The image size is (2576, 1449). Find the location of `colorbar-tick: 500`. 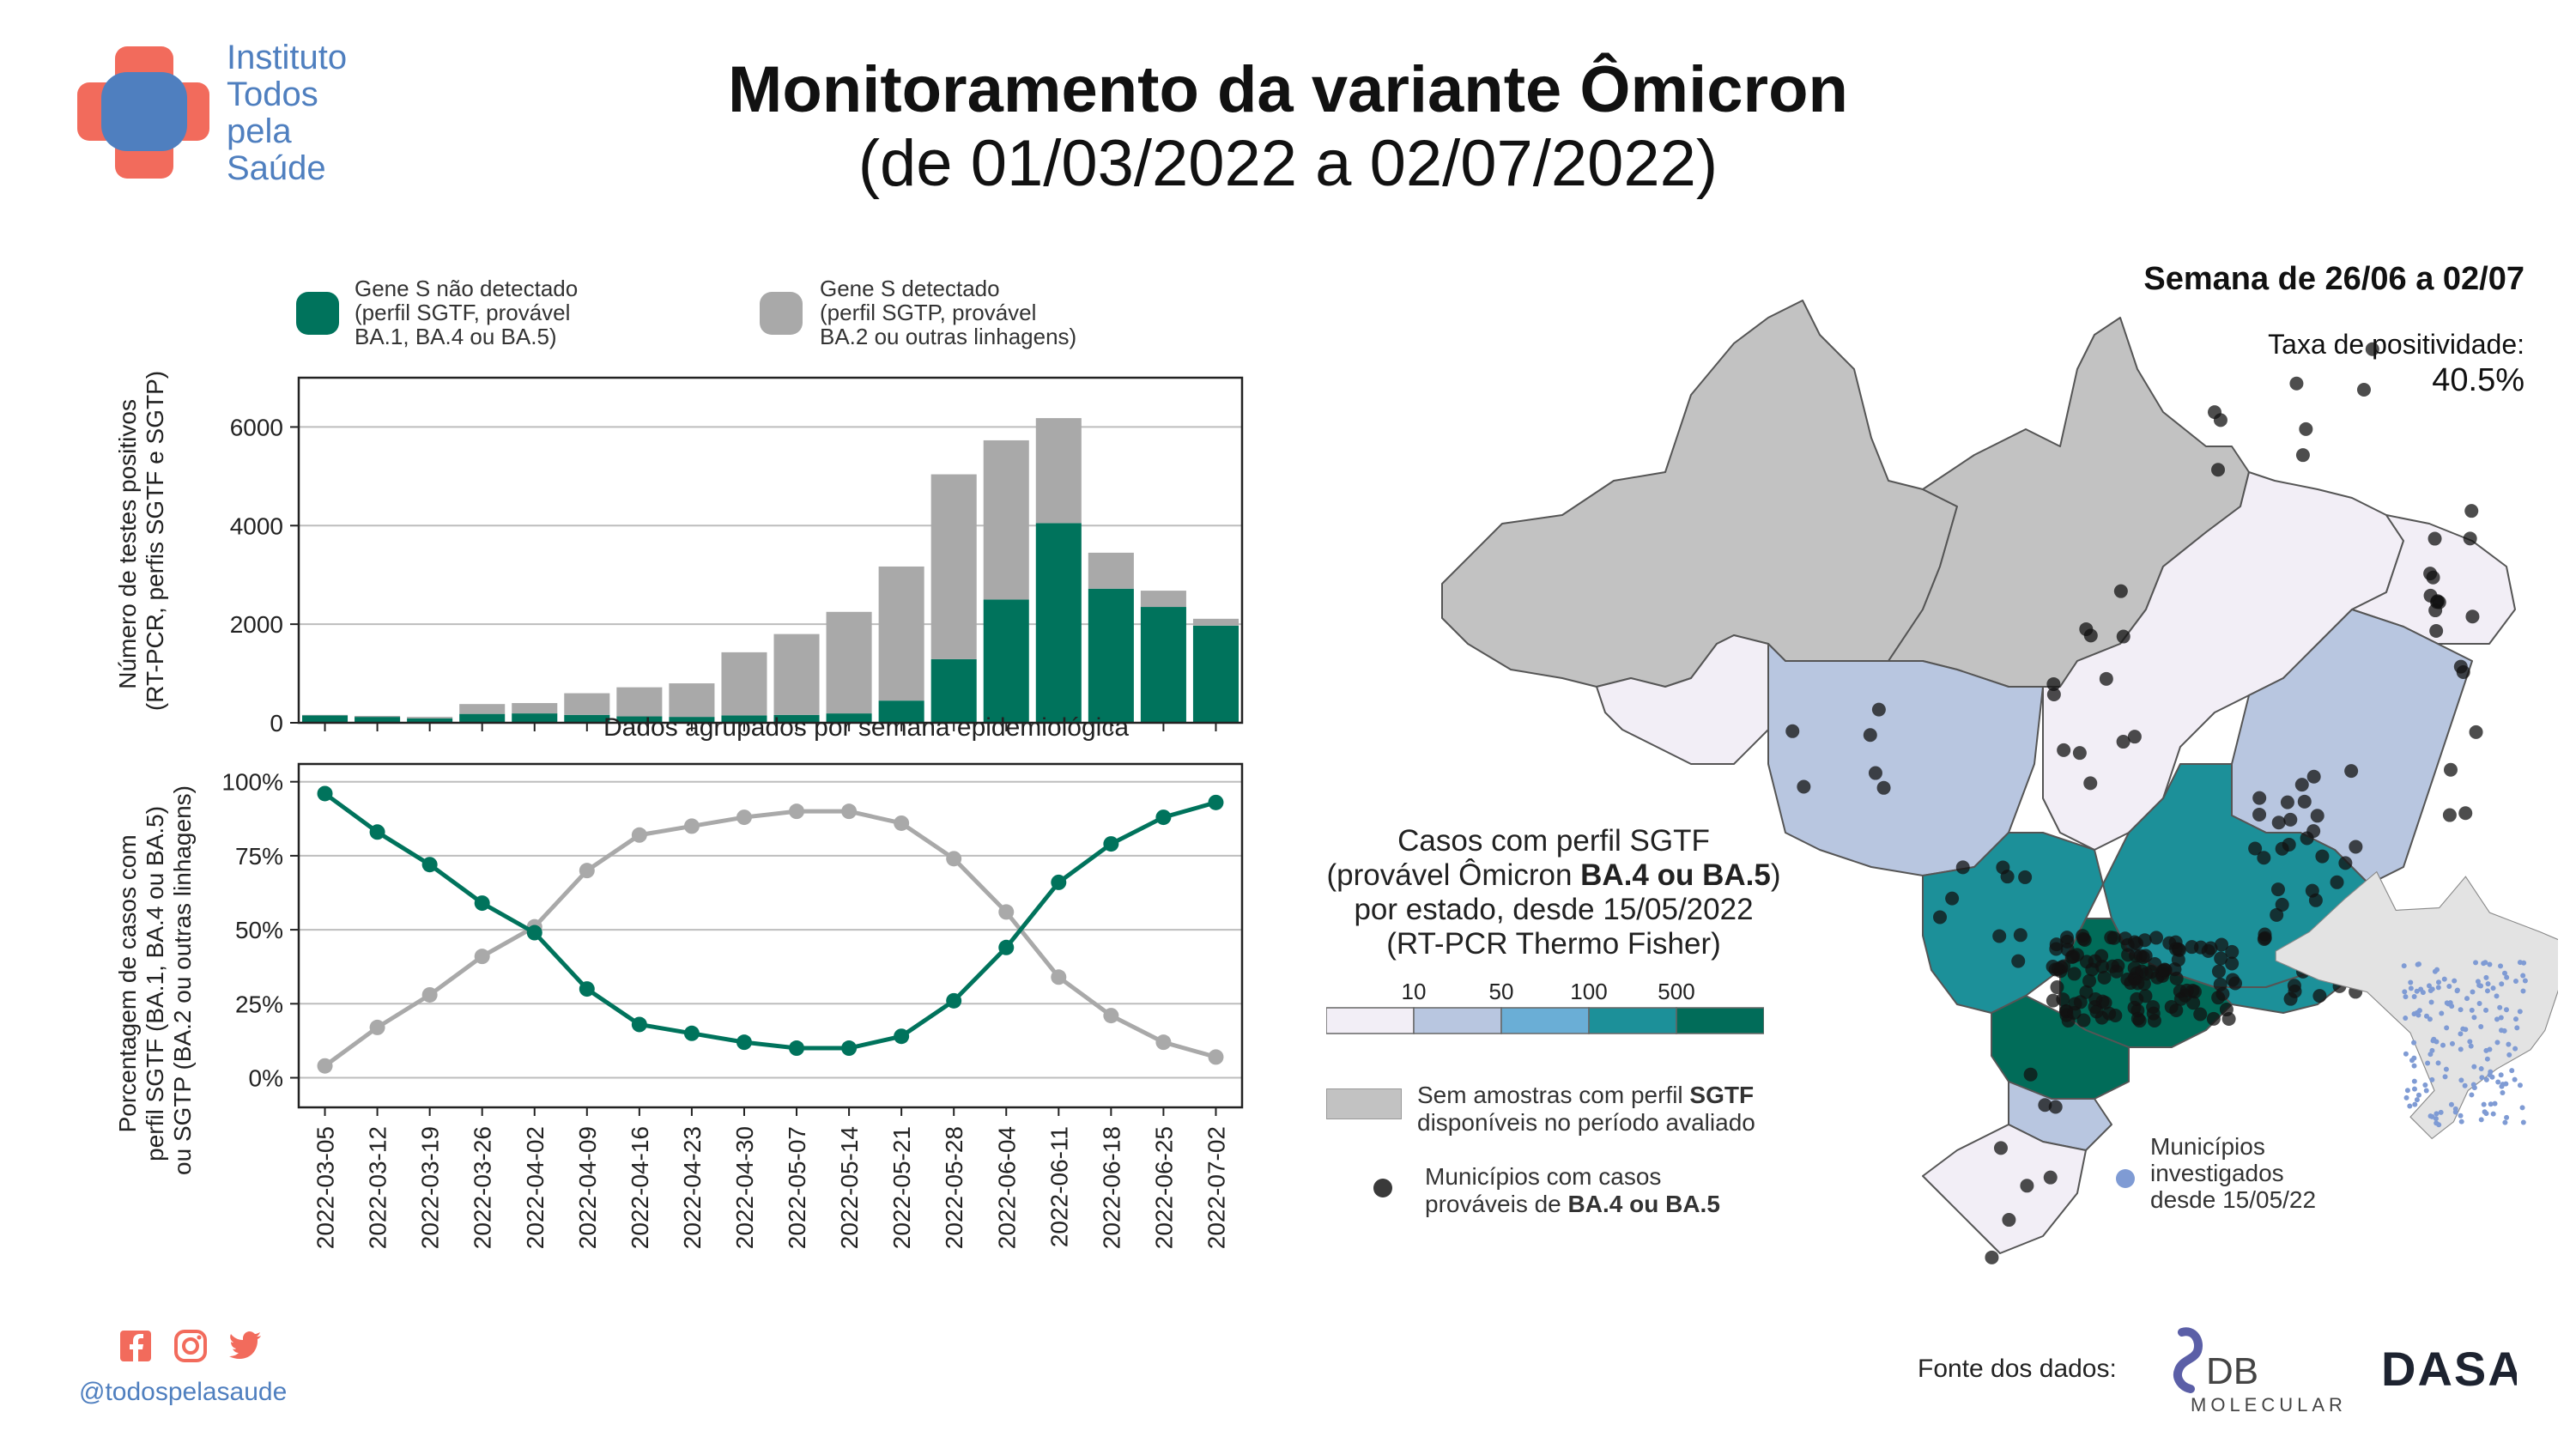

colorbar-tick: 500 is located at coordinates (1676, 991).